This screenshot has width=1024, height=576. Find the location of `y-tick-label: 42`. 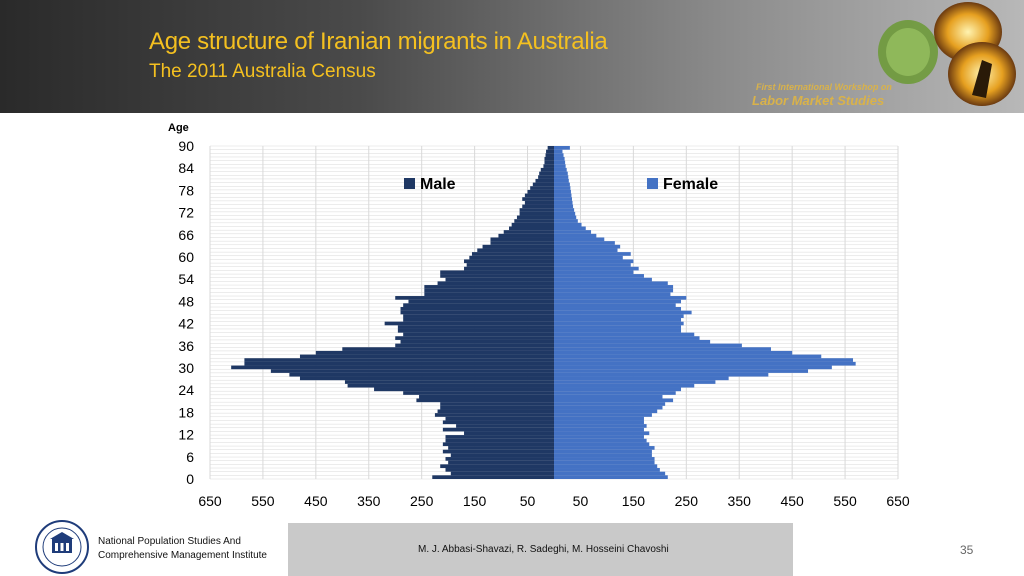

y-tick-label: 42 is located at coordinates (186, 324).